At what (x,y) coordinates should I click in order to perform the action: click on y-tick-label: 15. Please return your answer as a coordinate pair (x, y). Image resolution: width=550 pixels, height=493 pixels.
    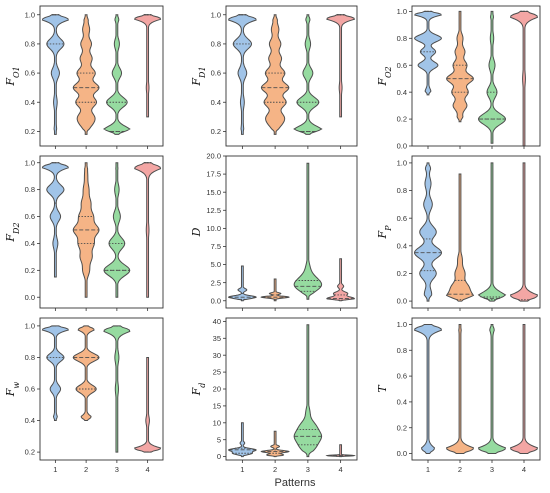
    Looking at the image, I should click on (217, 406).